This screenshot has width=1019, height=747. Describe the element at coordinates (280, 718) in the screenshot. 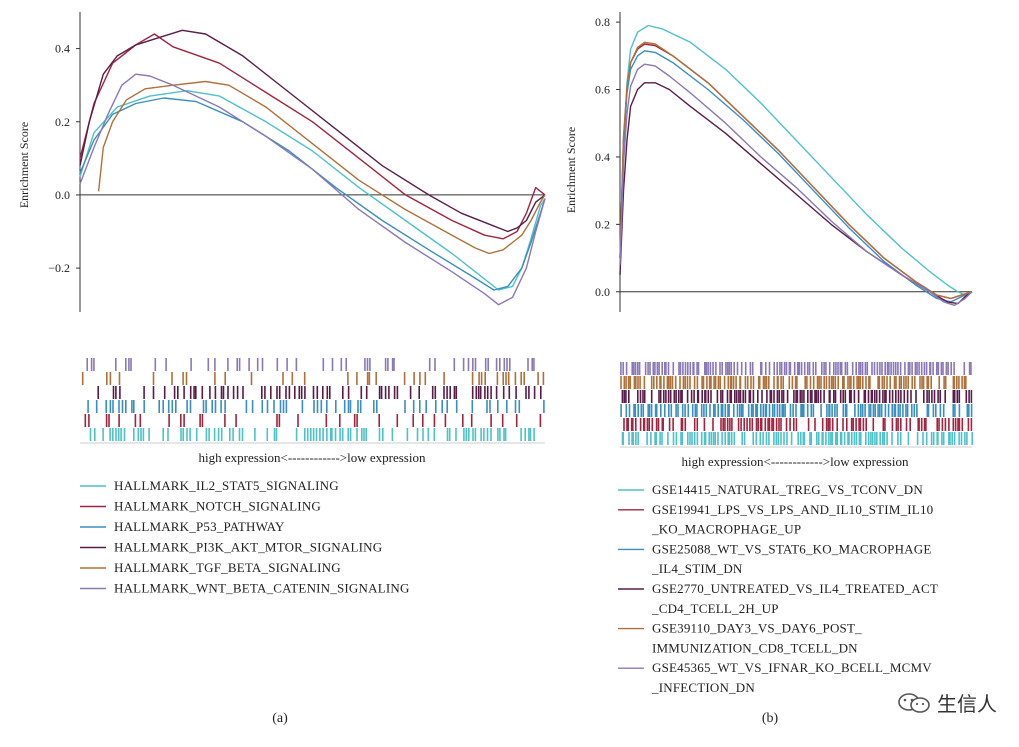

I see `panel-caption: (a)` at that location.